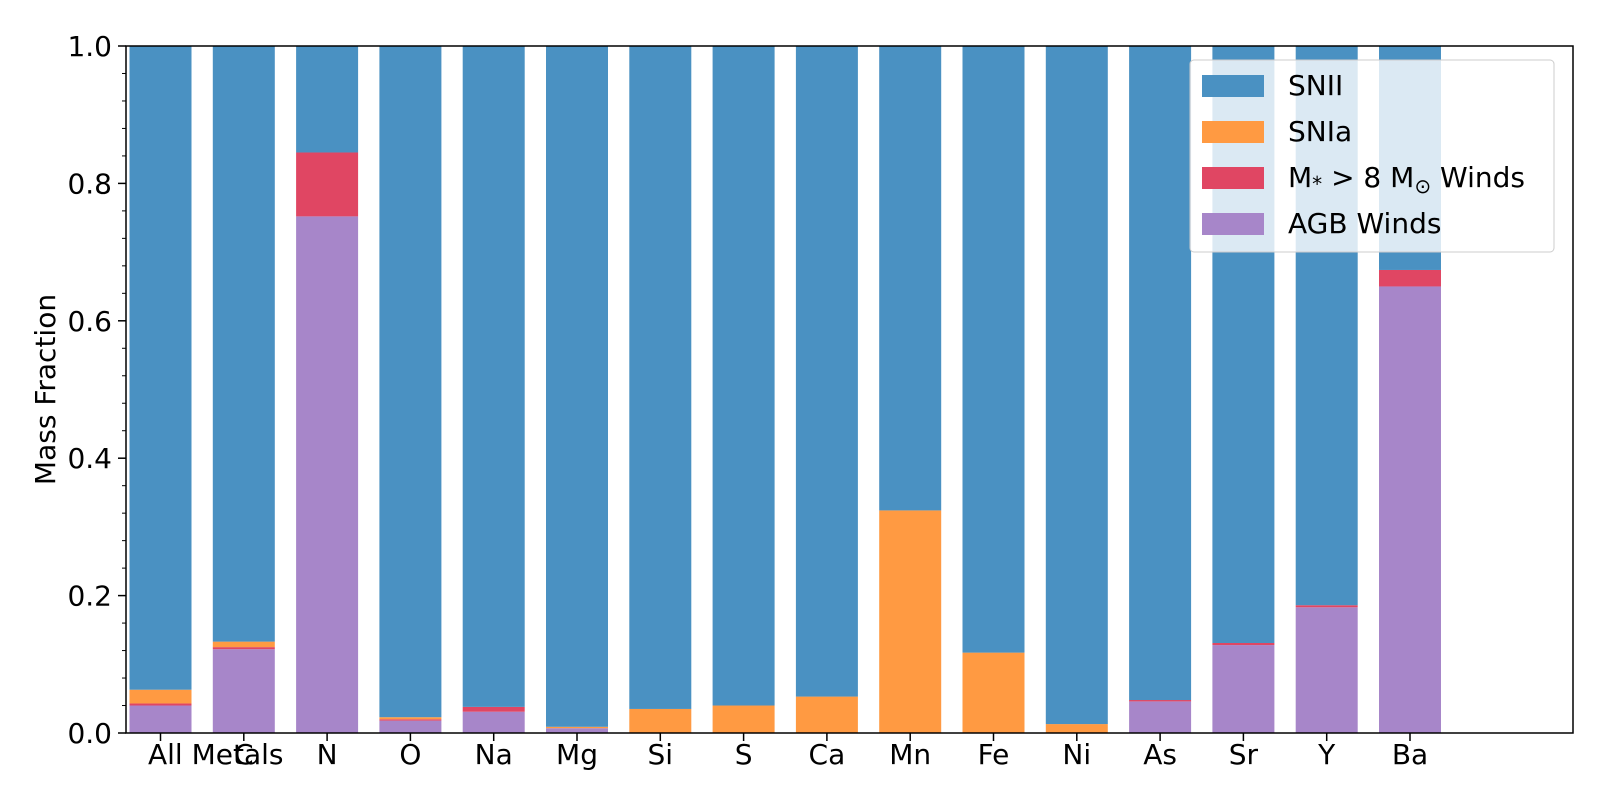 The width and height of the screenshot is (1600, 800). What do you see at coordinates (994, 754) in the screenshot?
I see `x-tick-label: Fe` at bounding box center [994, 754].